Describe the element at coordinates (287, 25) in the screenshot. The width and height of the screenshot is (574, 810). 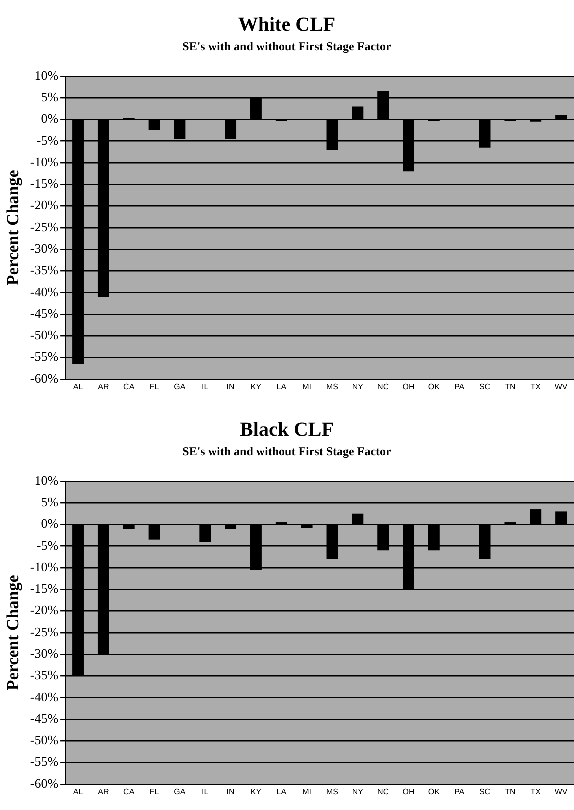
I see `chart-title: White CLF` at that location.